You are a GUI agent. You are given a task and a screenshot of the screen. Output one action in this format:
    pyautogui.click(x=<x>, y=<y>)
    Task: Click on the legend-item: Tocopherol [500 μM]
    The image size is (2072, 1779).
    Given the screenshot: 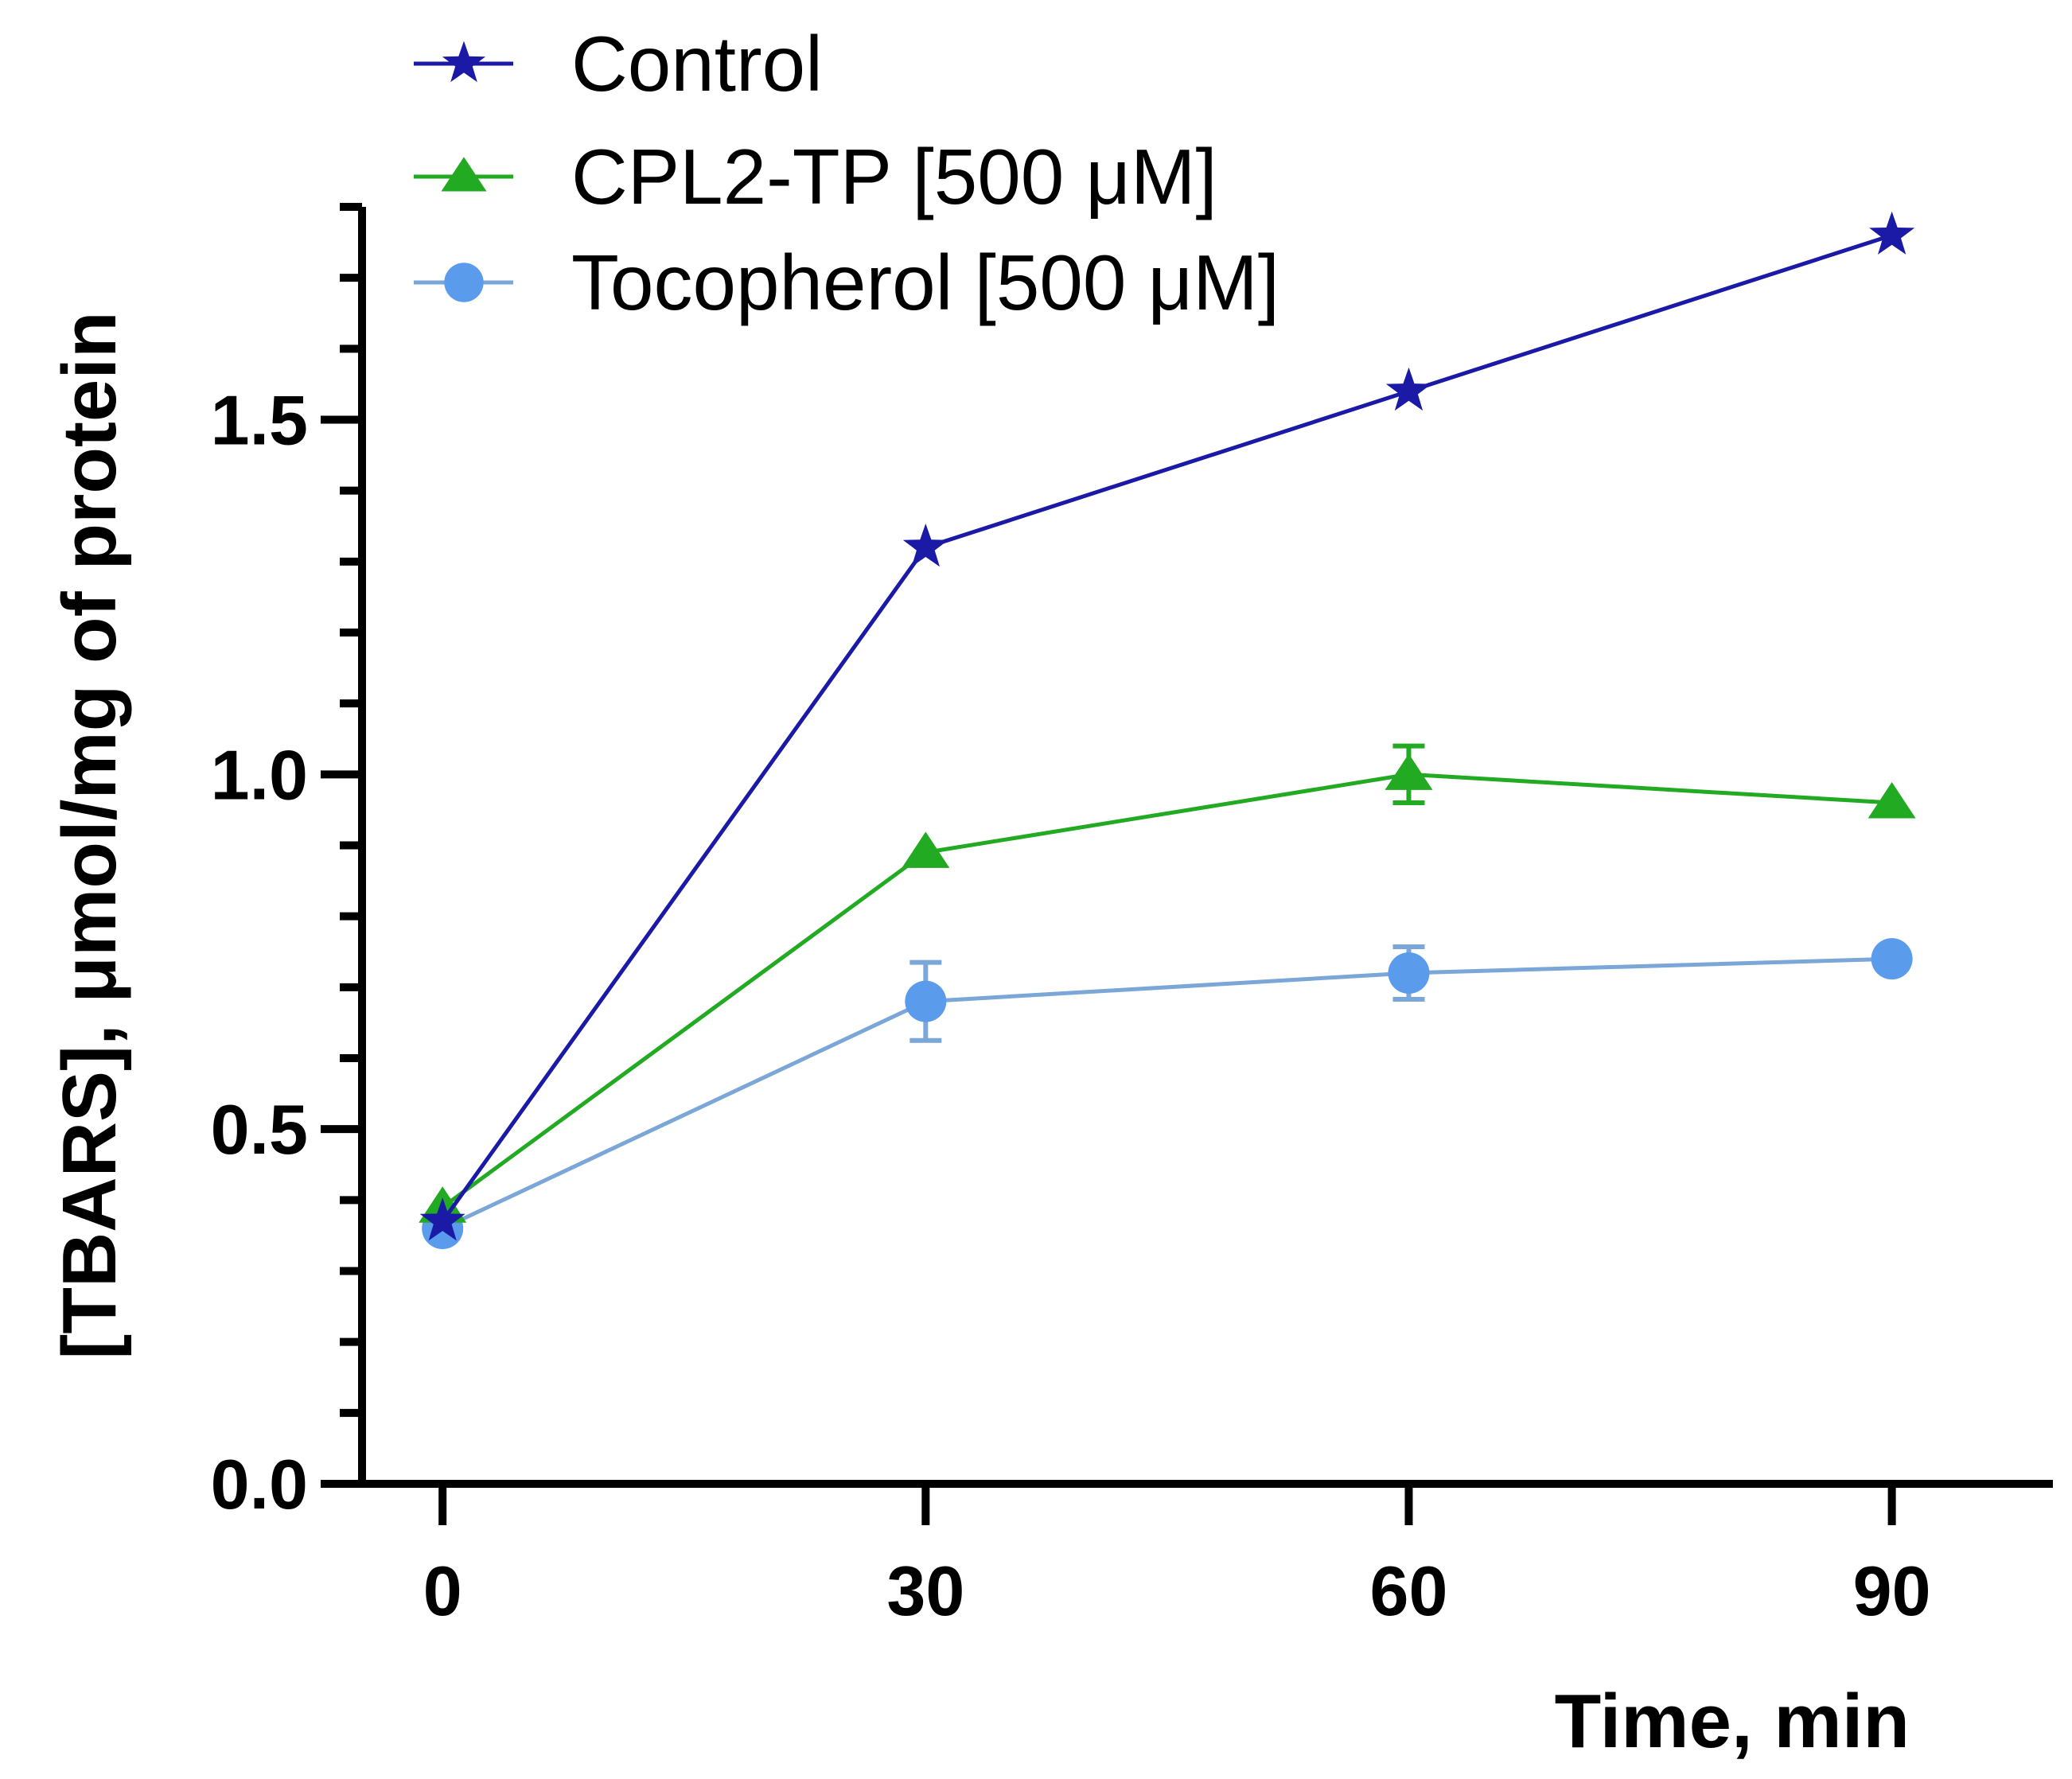 What is the action you would take?
    pyautogui.click(x=846, y=282)
    